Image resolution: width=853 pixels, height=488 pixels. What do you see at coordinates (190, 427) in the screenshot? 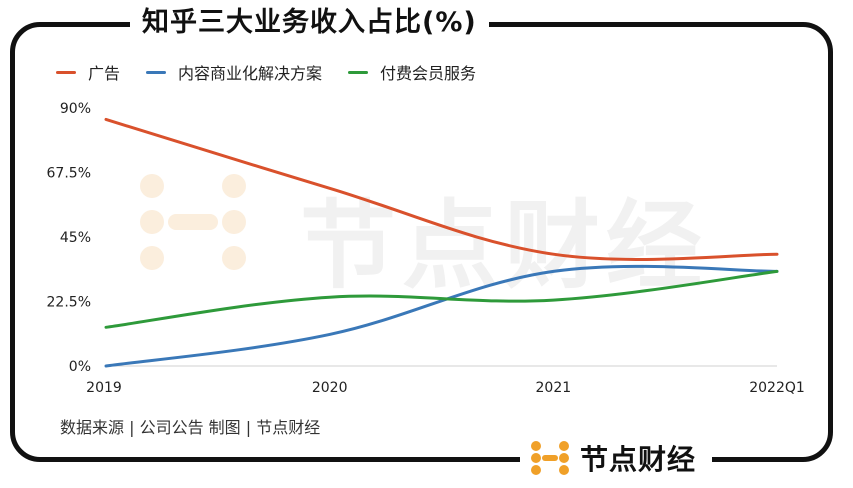
I see `data-source-note: 数据来源 | 公司公告 制图 | 节点财经` at bounding box center [190, 427].